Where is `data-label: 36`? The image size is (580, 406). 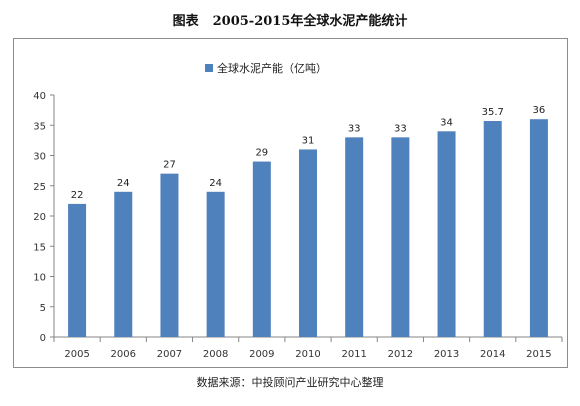 data-label: 36 is located at coordinates (539, 110).